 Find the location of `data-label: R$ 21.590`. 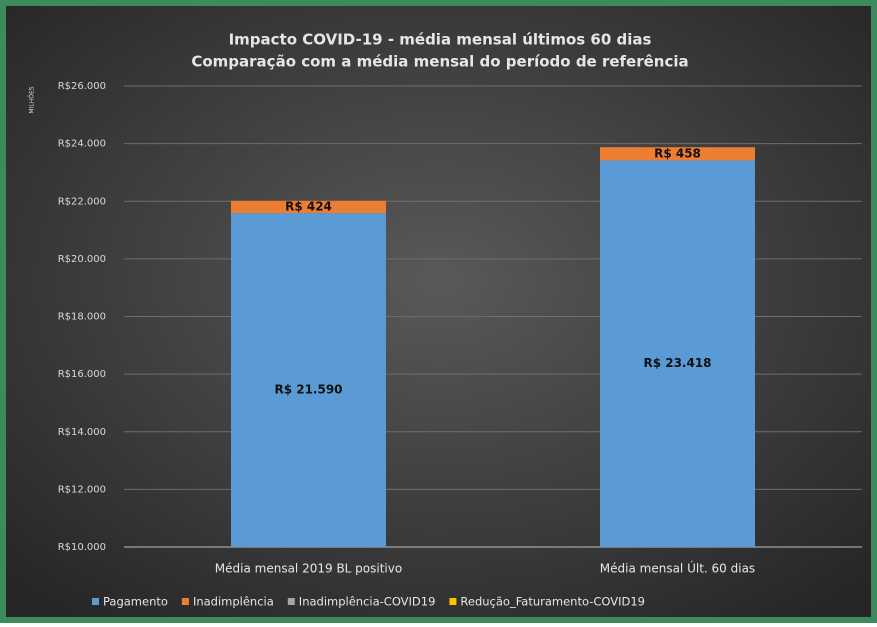

data-label: R$ 21.590 is located at coordinates (308, 390).